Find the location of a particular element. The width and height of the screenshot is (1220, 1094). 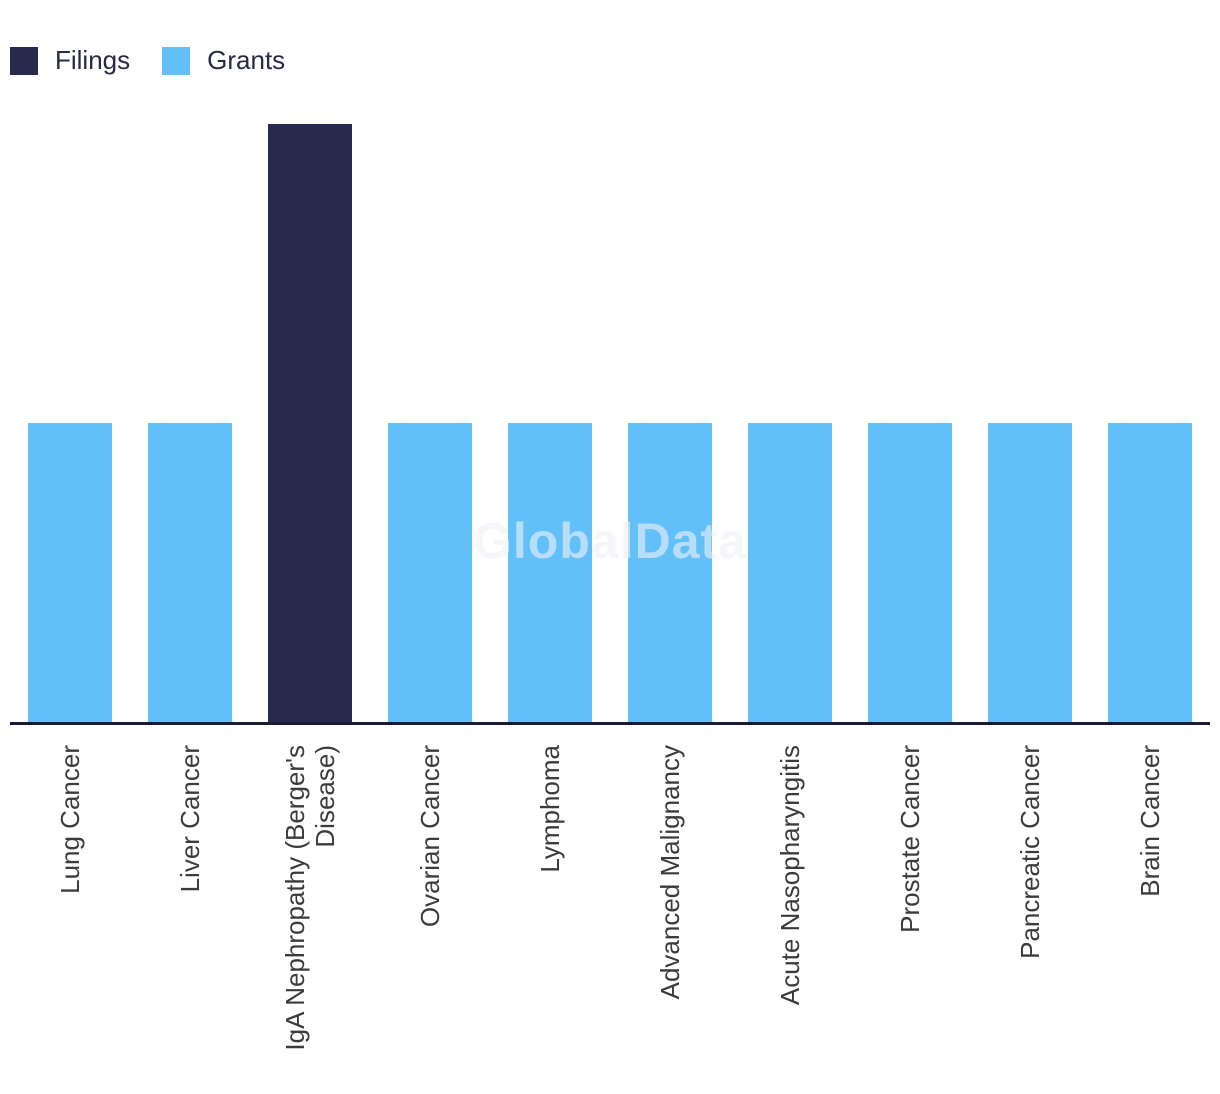

bar-filings is located at coordinates (310, 423).